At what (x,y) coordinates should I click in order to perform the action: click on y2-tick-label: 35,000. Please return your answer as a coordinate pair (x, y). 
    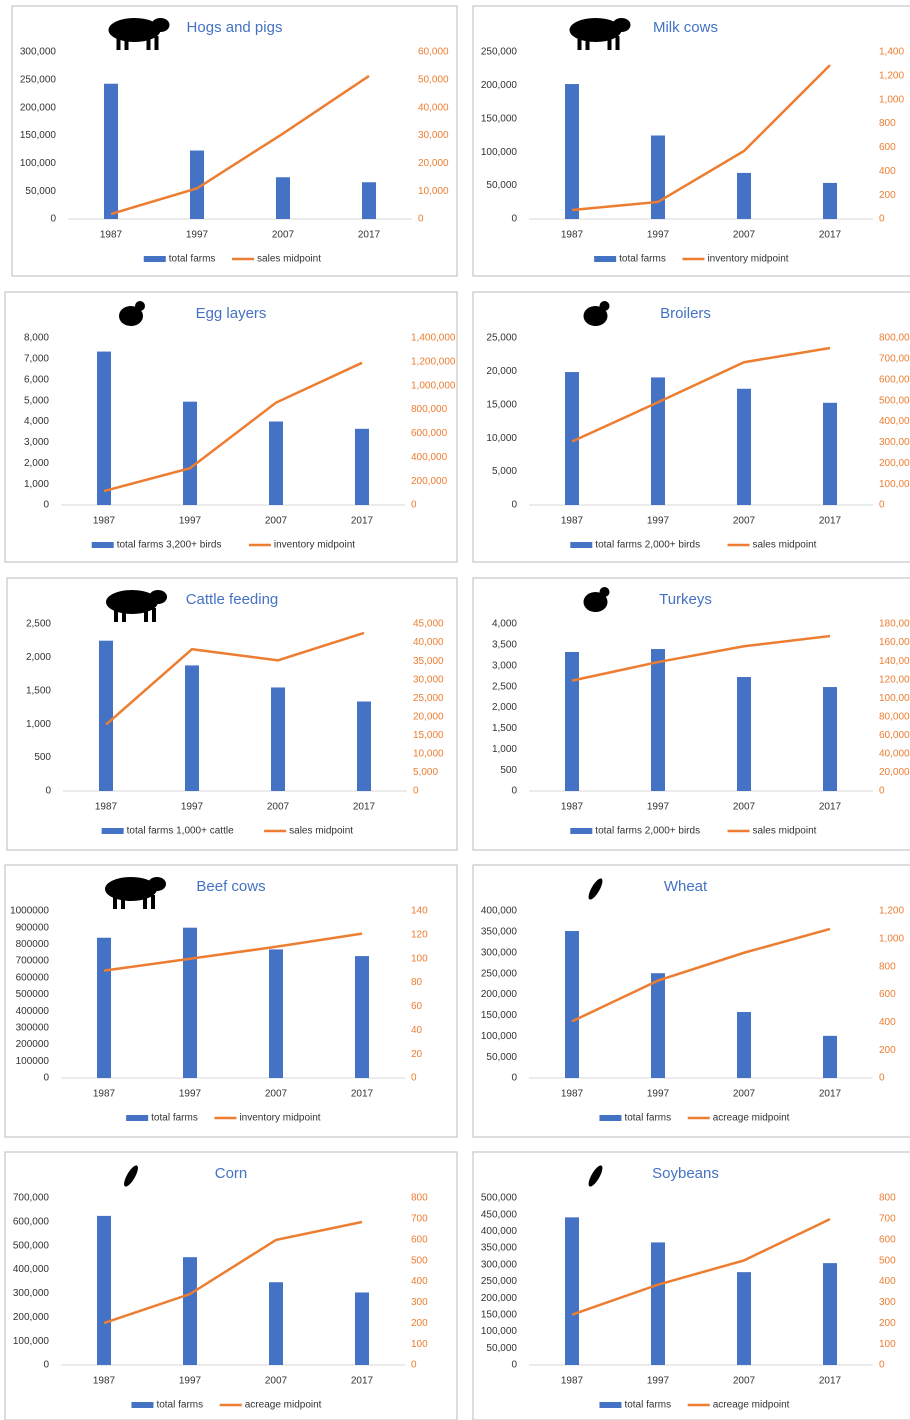
    Looking at the image, I should click on (428, 661).